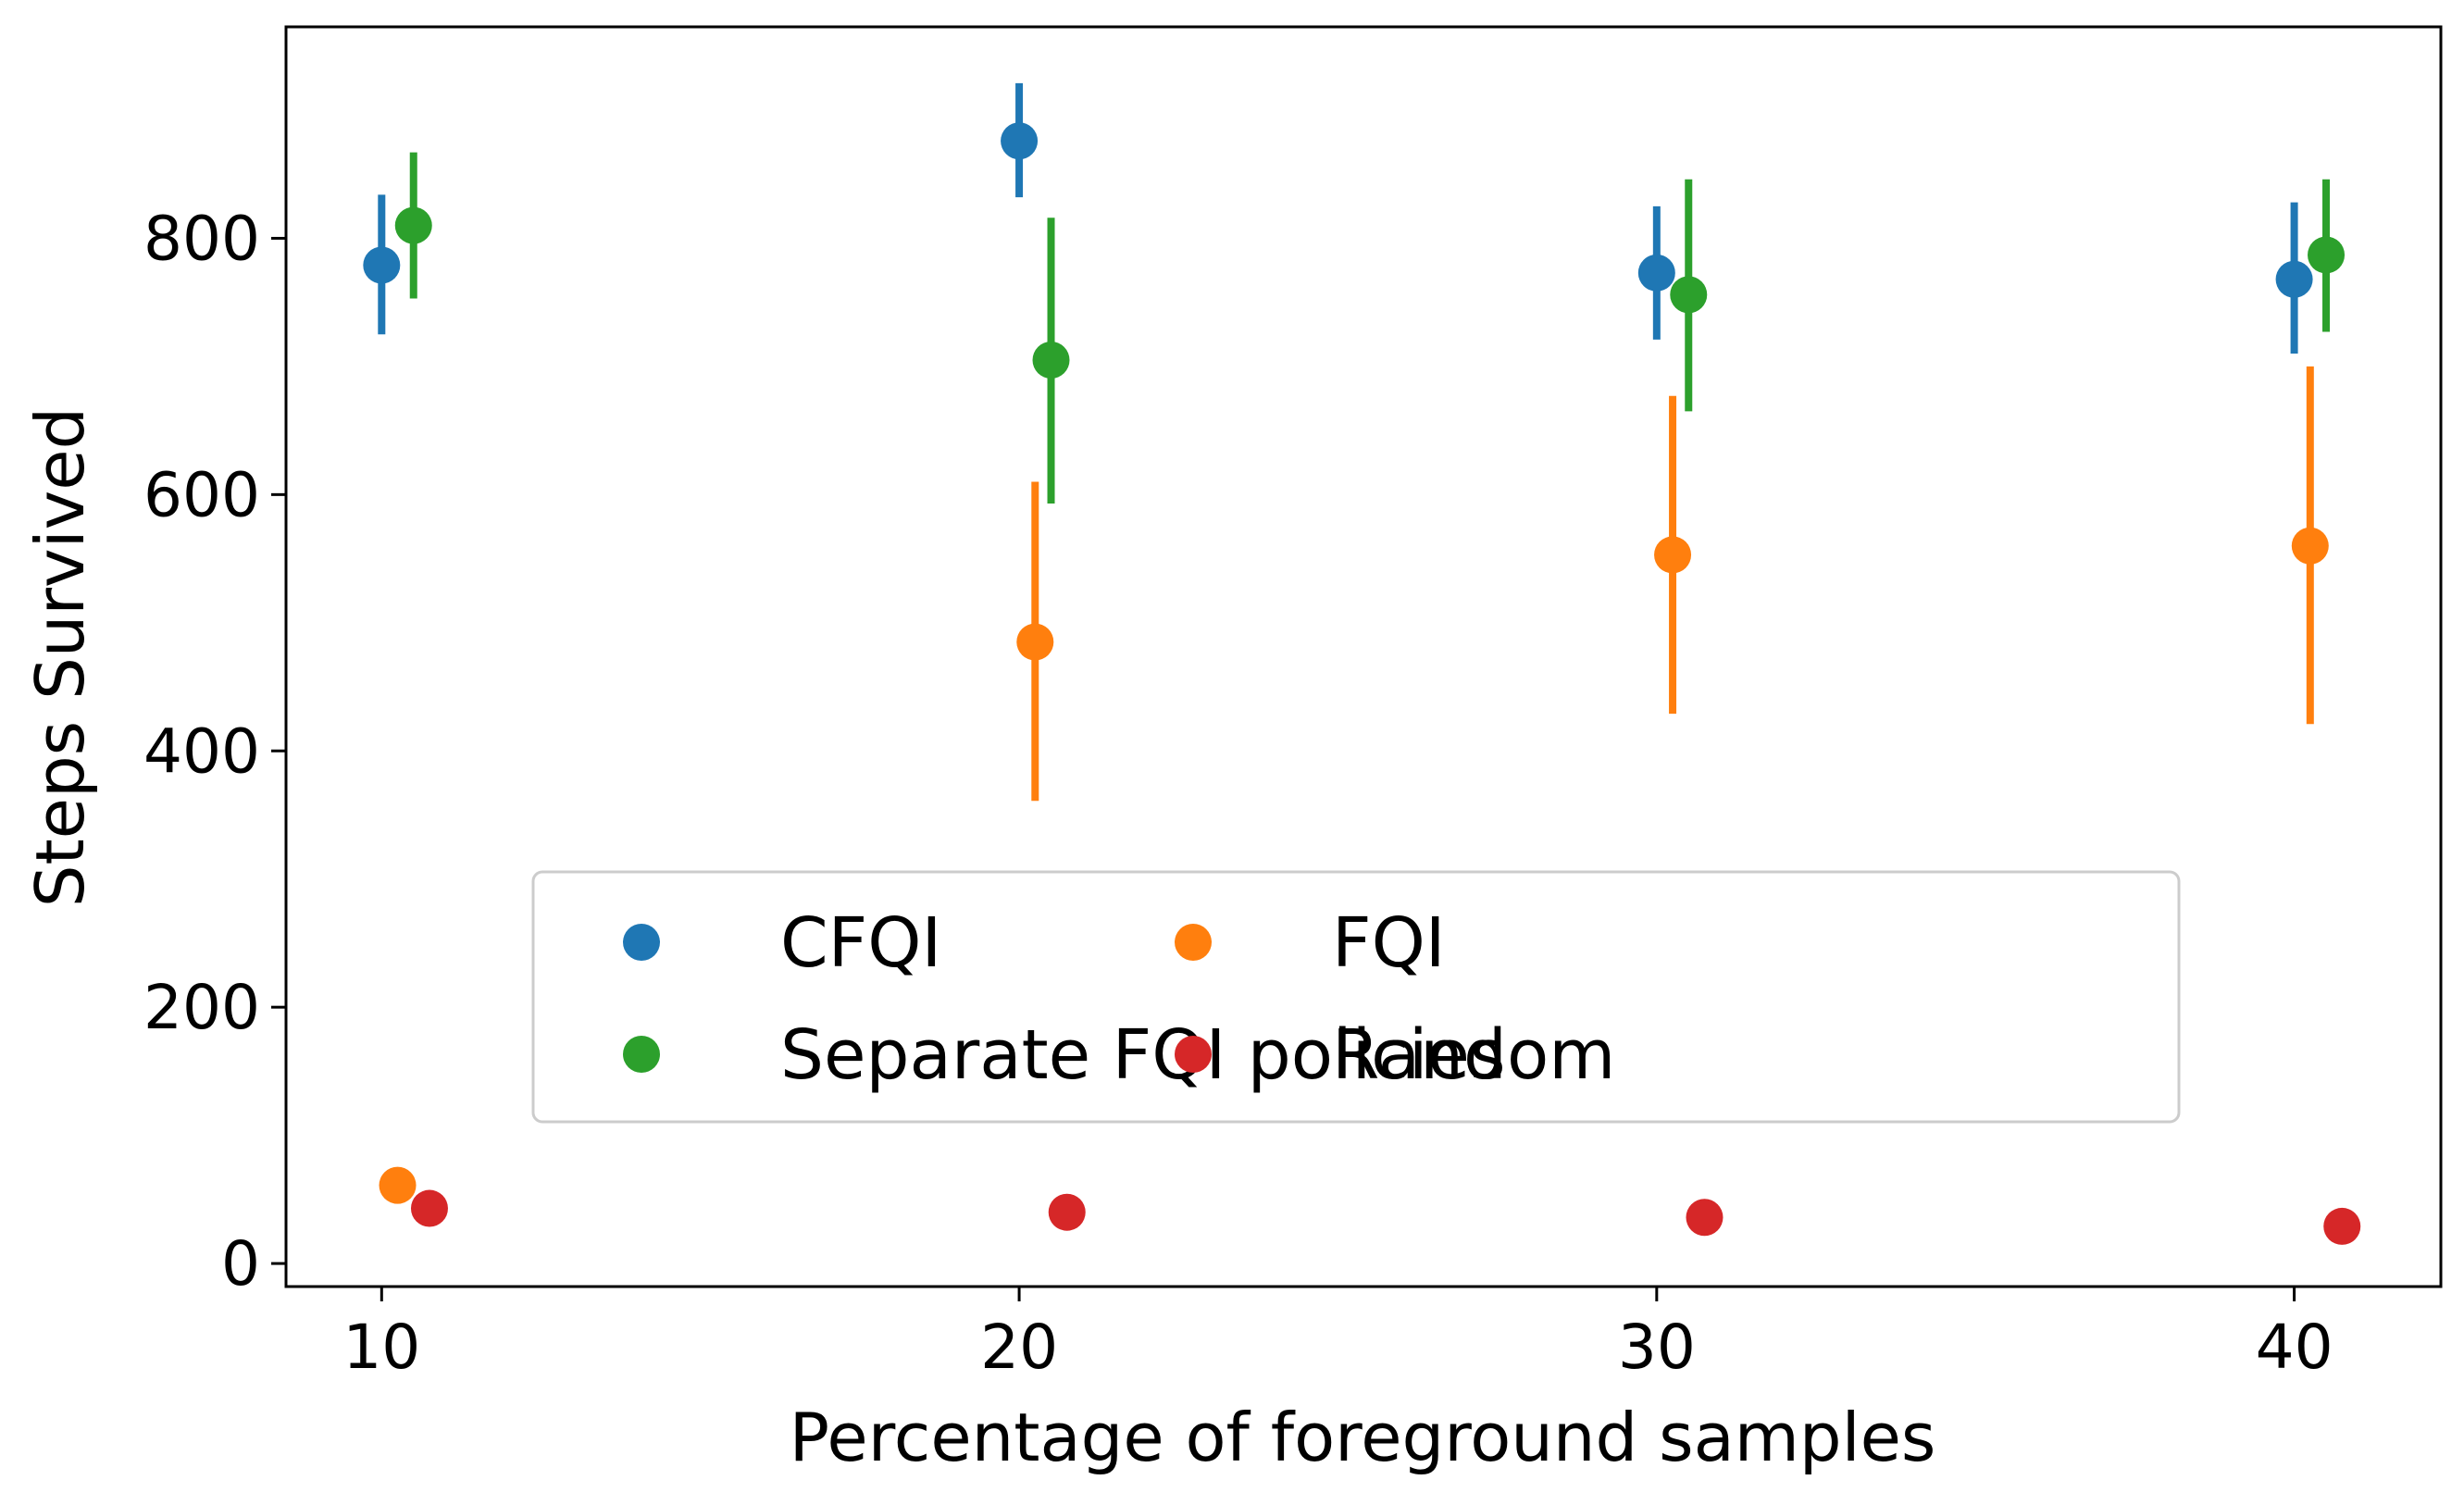 Image resolution: width=2464 pixels, height=1505 pixels. I want to click on x-tick-label: 10, so click(381, 1347).